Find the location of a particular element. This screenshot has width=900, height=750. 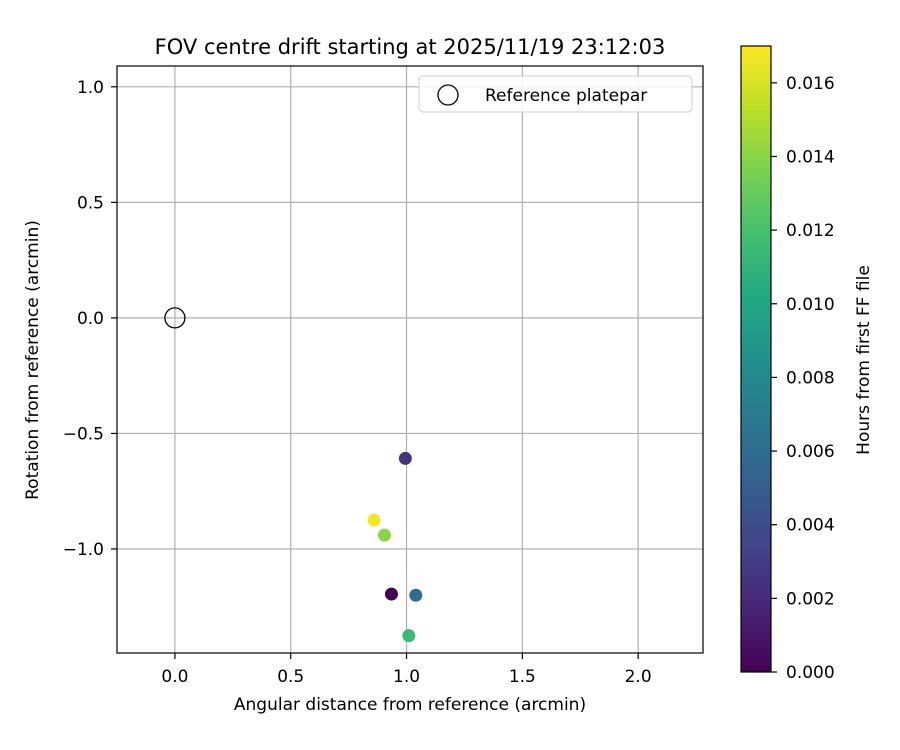

reference-platepar-marker is located at coordinates (175, 318).